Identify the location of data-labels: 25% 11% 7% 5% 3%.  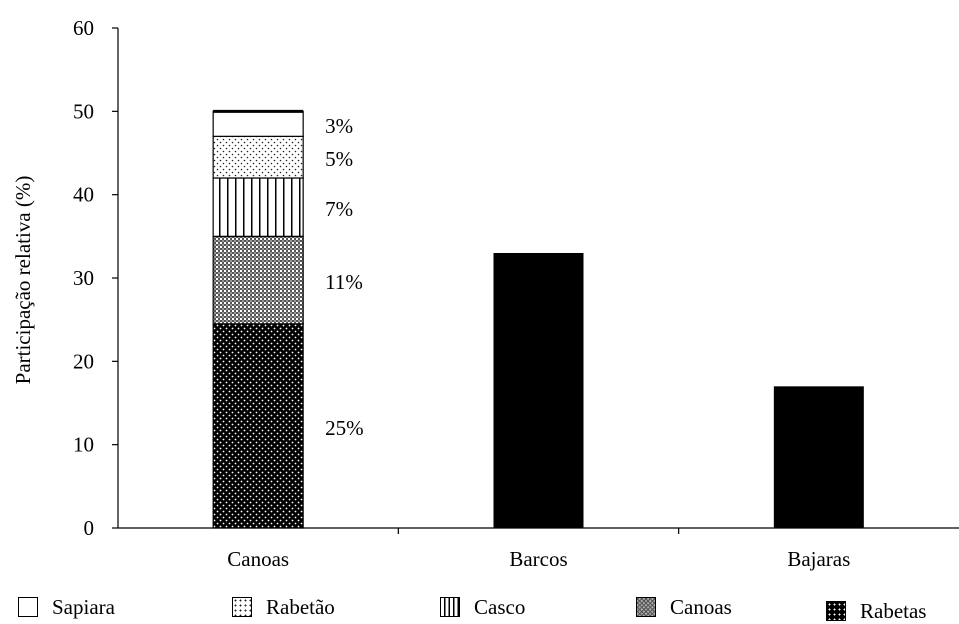
(344, 277).